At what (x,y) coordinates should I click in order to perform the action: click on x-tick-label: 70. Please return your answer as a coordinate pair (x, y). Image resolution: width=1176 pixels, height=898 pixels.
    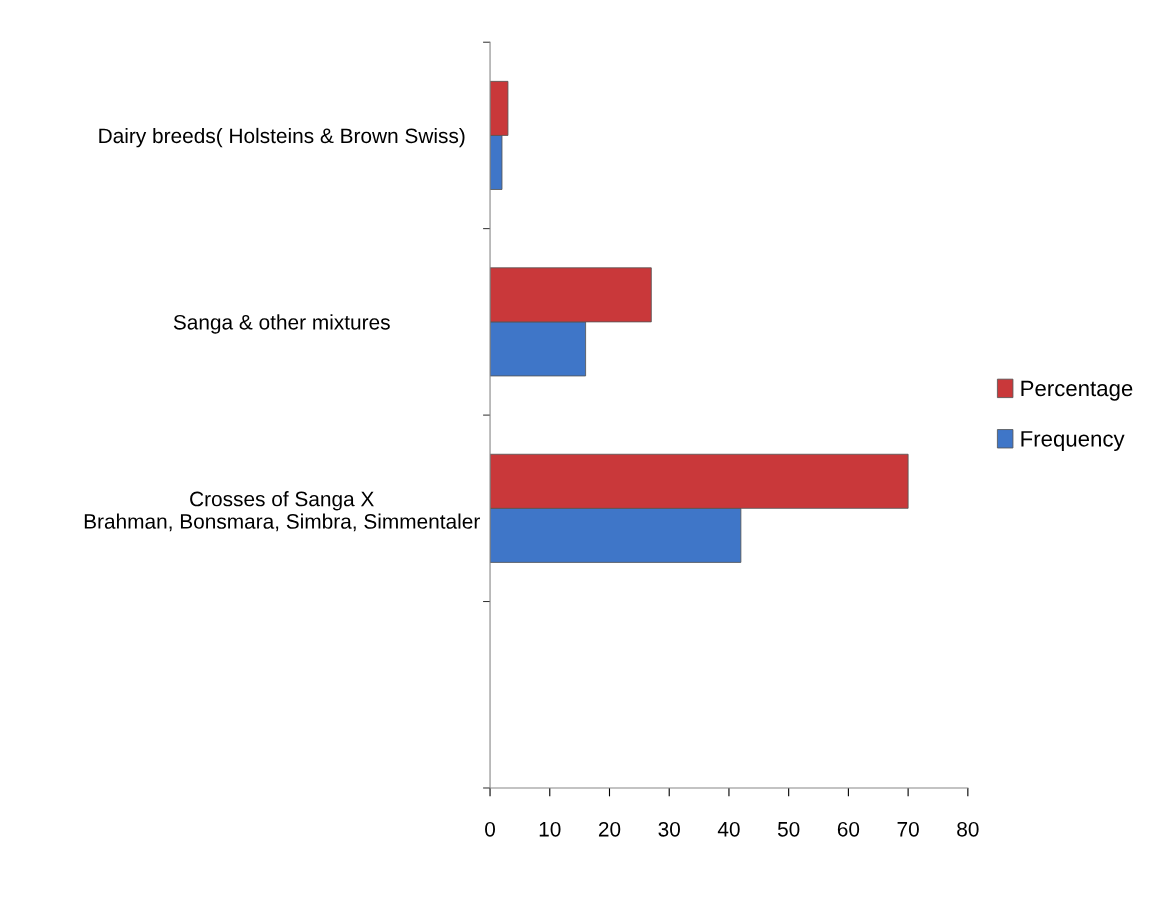
    Looking at the image, I should click on (908, 829).